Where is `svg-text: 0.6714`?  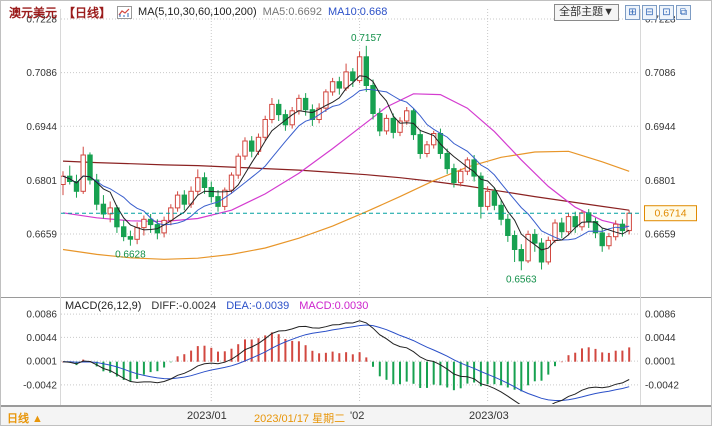 svg-text: 0.6714 is located at coordinates (670, 214).